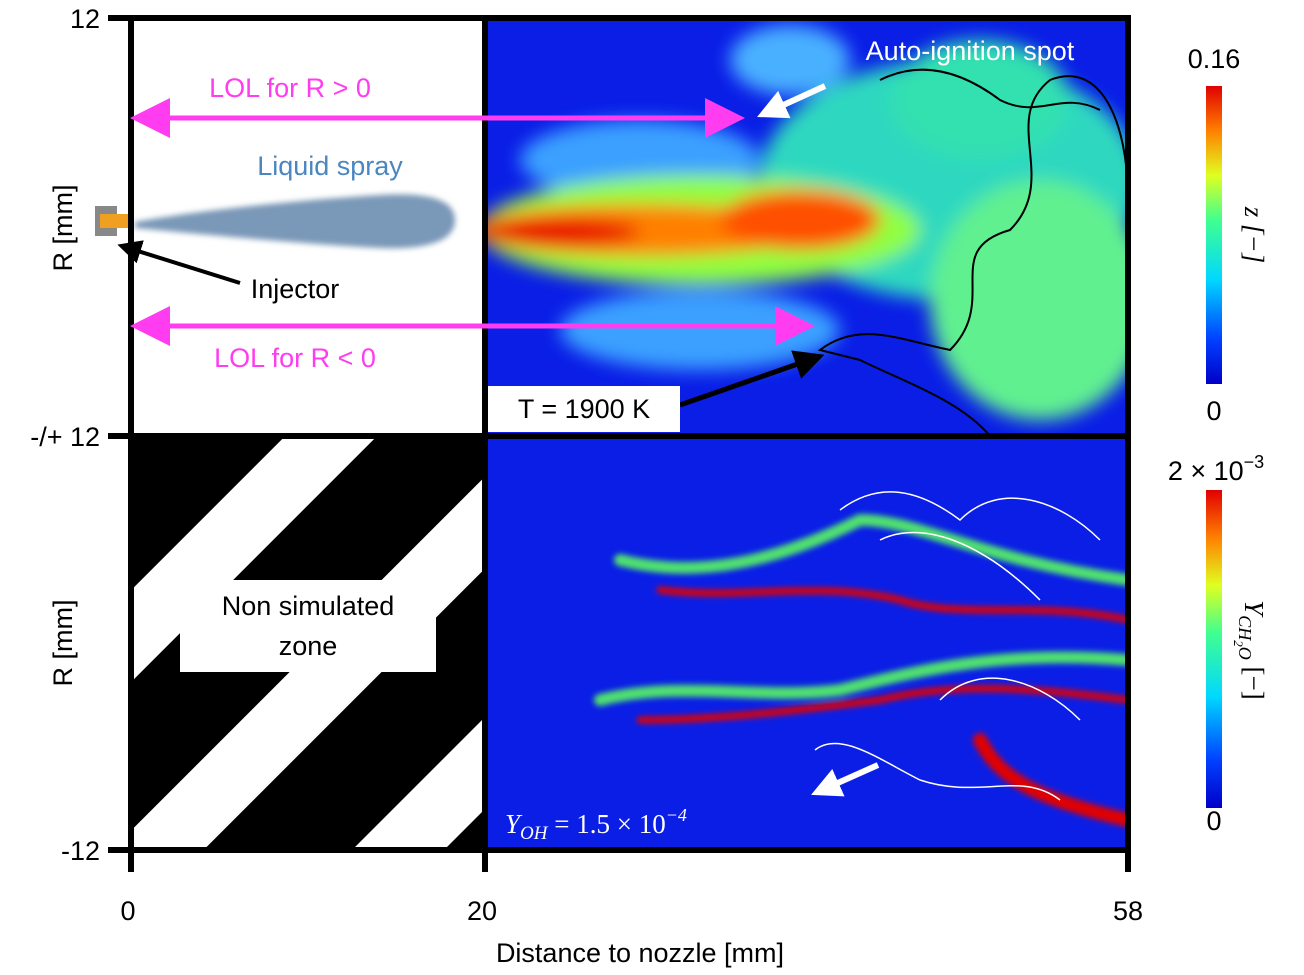 This screenshot has width=1304, height=975. What do you see at coordinates (792, 101) in the screenshot?
I see `ignition-arrow` at bounding box center [792, 101].